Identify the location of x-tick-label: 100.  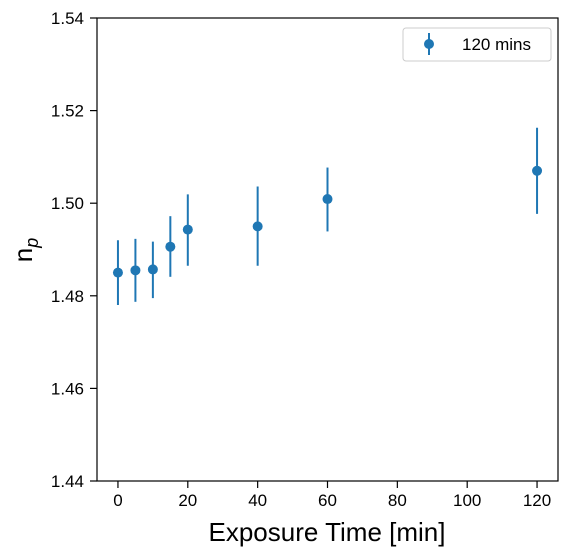
(467, 500).